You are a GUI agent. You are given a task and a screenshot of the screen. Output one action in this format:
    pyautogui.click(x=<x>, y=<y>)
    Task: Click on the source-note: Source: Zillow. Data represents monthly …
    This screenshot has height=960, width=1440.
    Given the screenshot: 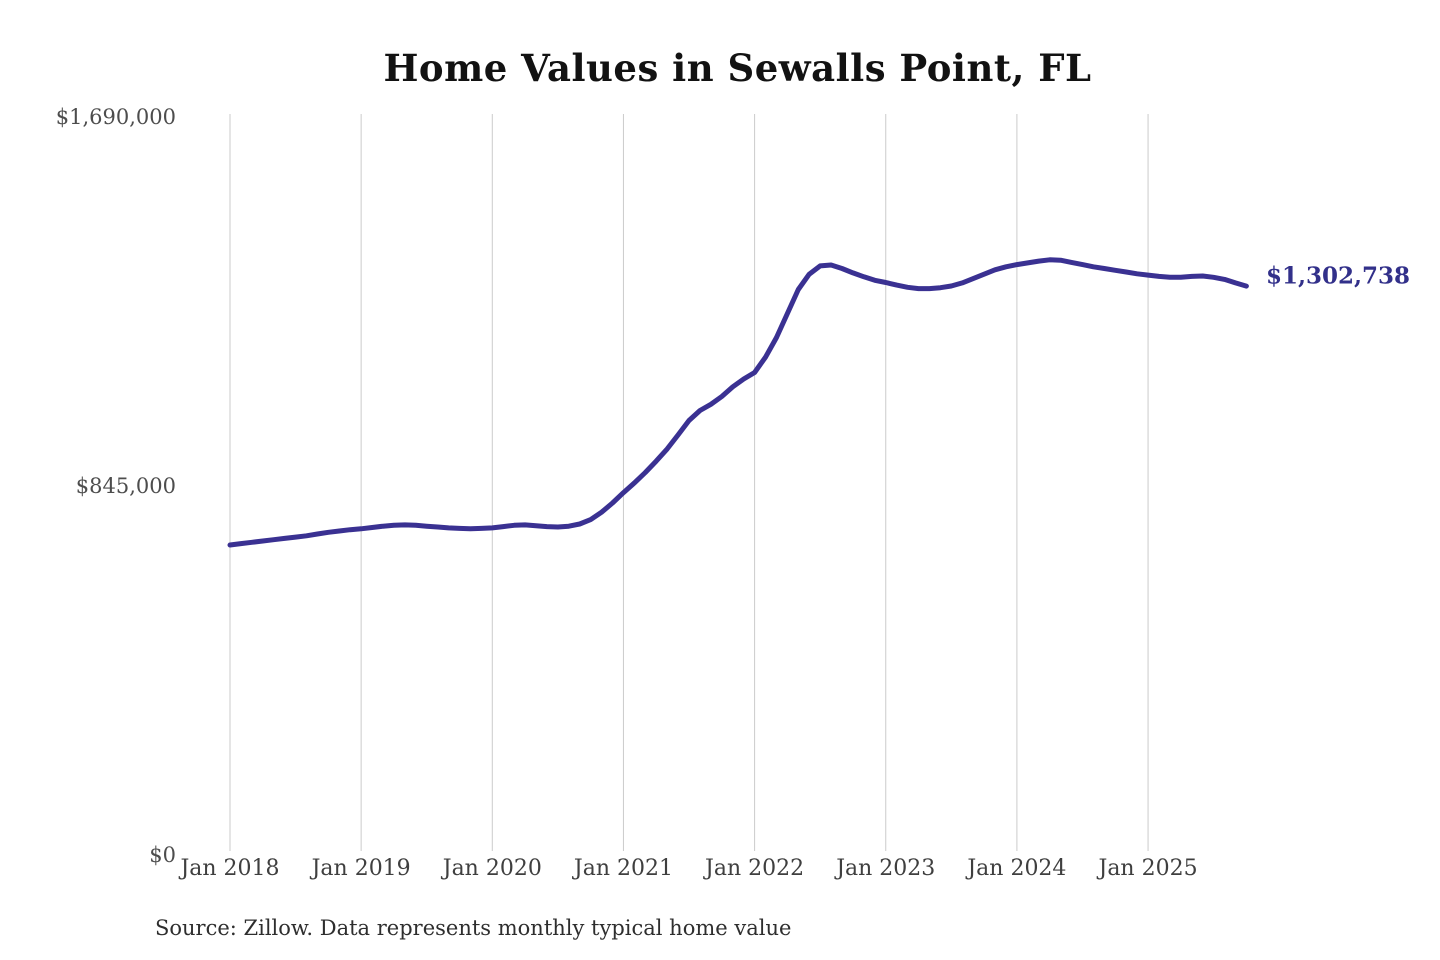 What is the action you would take?
    pyautogui.click(x=473, y=928)
    